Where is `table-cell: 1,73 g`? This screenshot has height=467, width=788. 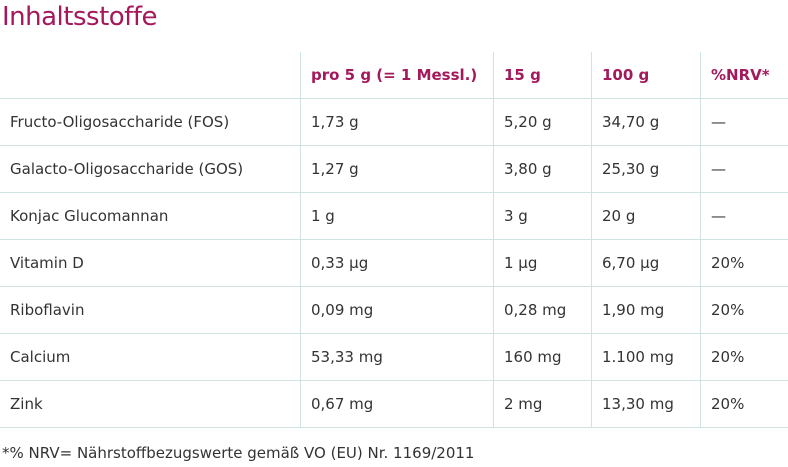
table-cell: 1,73 g is located at coordinates (397, 122).